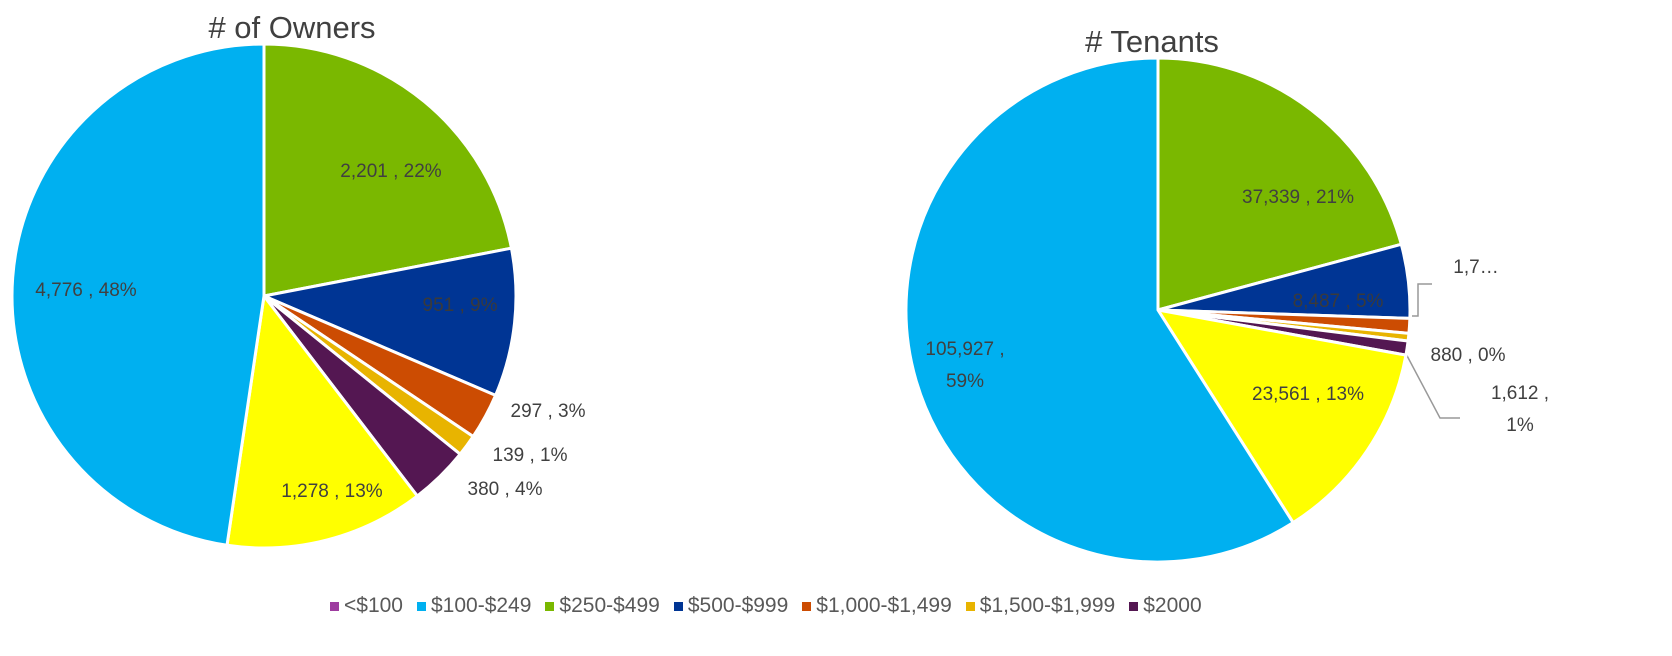  I want to click on data-label: 951 , 9%, so click(460, 305).